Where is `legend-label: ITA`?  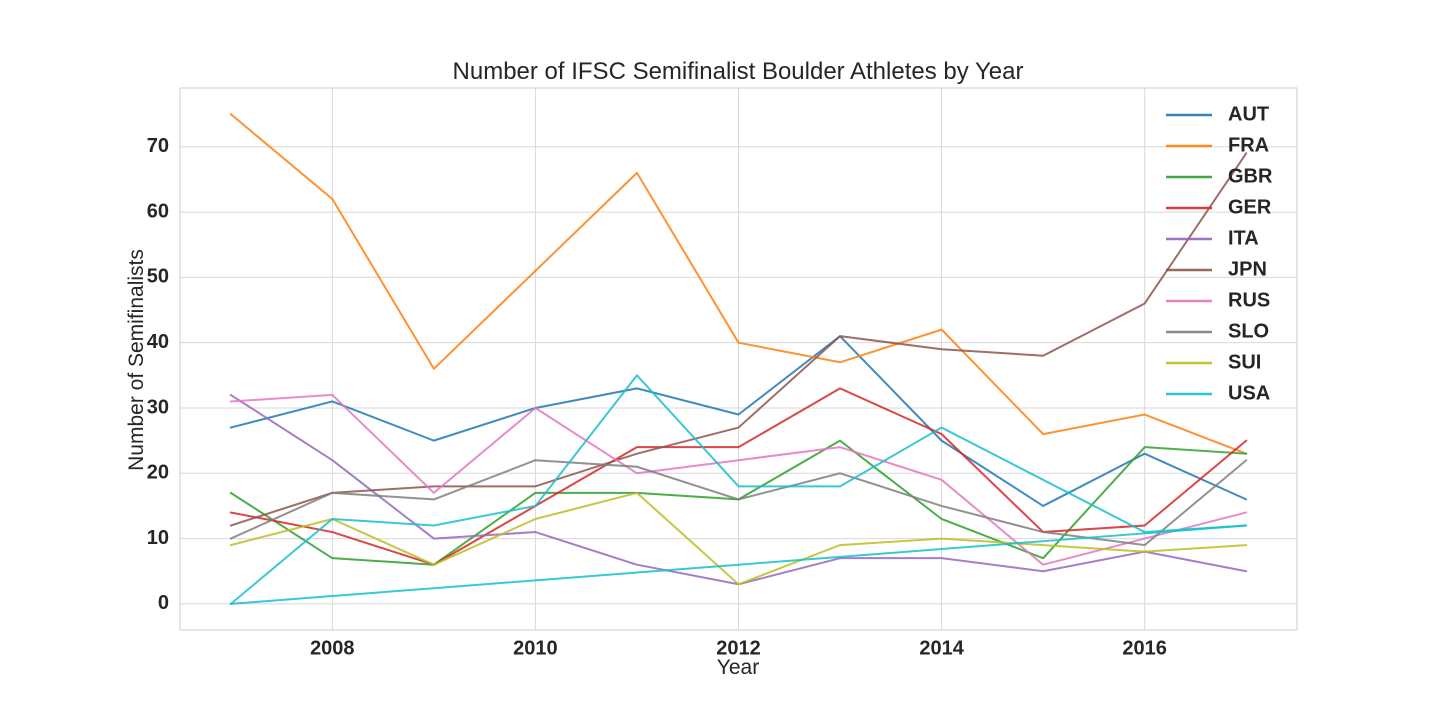
legend-label: ITA is located at coordinates (1243, 238).